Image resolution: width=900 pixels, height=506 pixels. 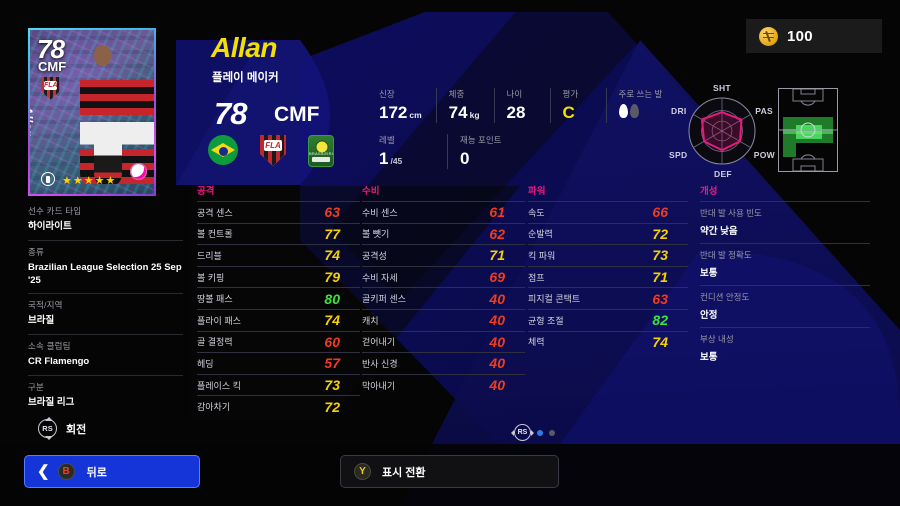 What do you see at coordinates (726, 255) in the screenshot?
I see `trait-name: 반대 발 정확도` at bounding box center [726, 255].